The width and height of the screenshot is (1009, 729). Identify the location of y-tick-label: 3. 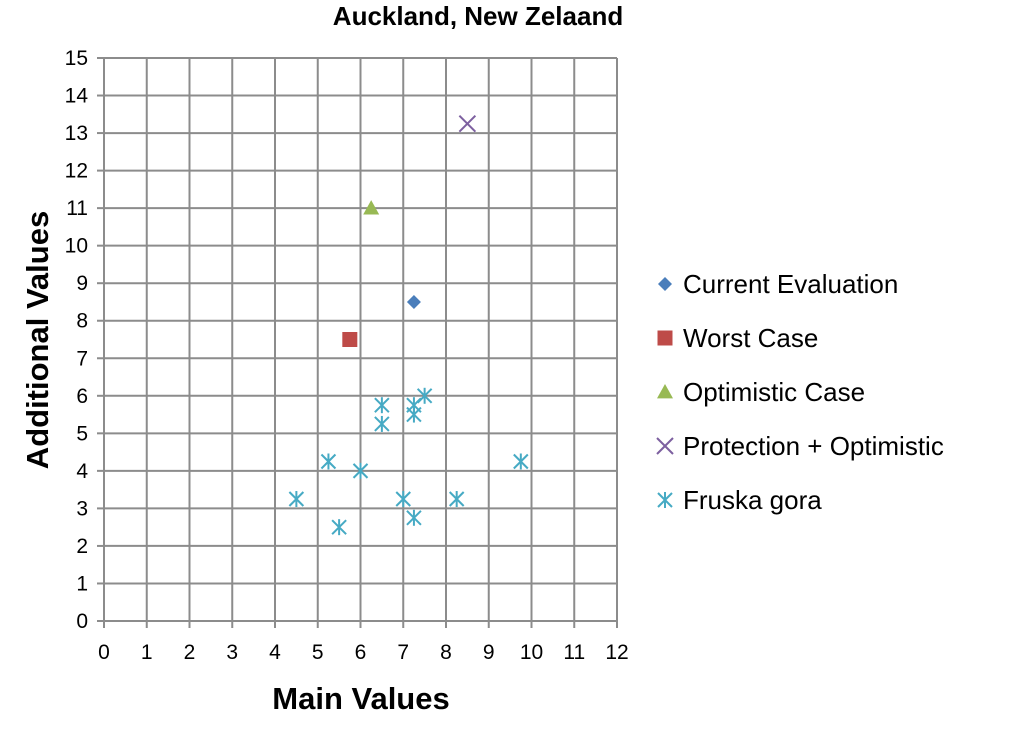
(82, 508).